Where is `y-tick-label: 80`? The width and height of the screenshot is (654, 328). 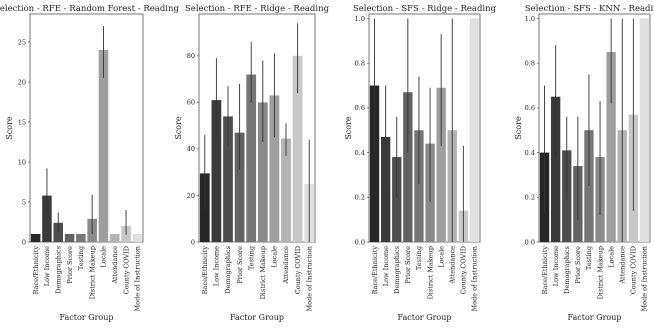
y-tick-label: 80 is located at coordinates (191, 56).